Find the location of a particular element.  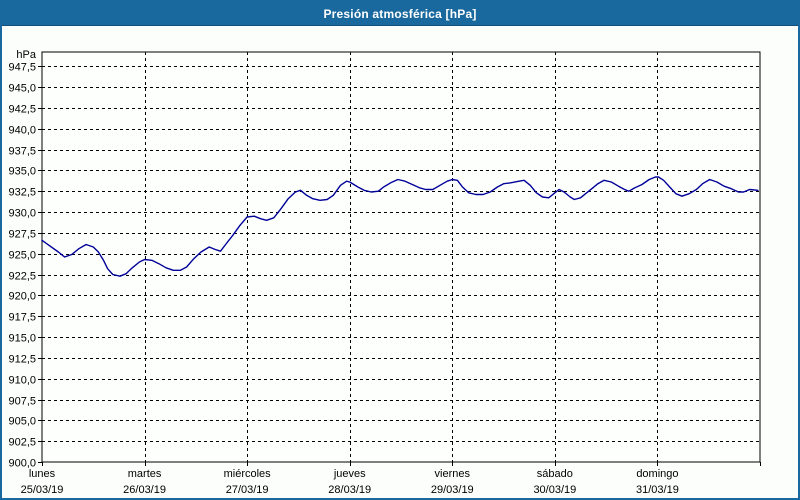

y-axis-label: 930,0 is located at coordinates (22, 214).